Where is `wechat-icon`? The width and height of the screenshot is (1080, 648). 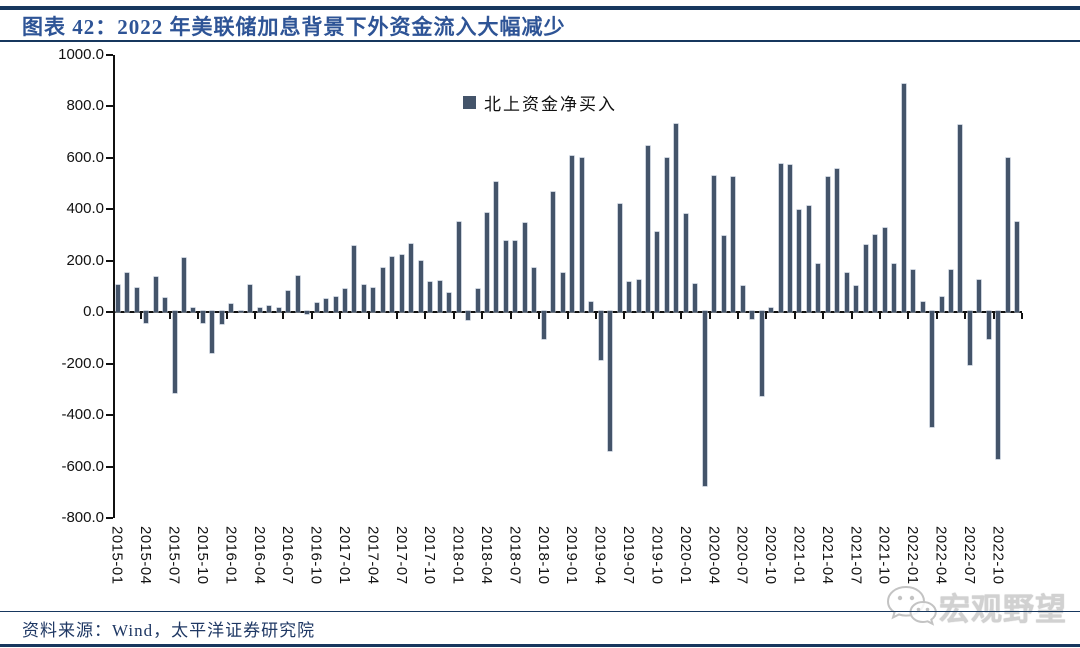 wechat-icon is located at coordinates (911, 605).